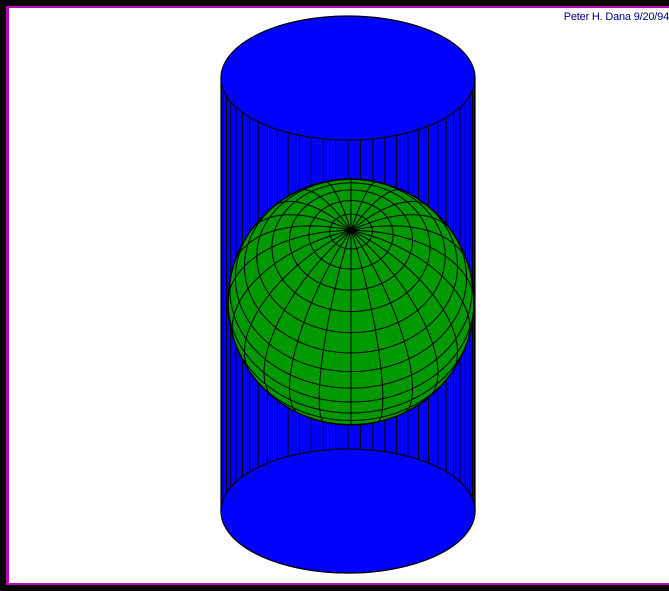 The height and width of the screenshot is (591, 669). Describe the element at coordinates (348, 511) in the screenshot. I see `cylinder-bottom-cap` at that location.